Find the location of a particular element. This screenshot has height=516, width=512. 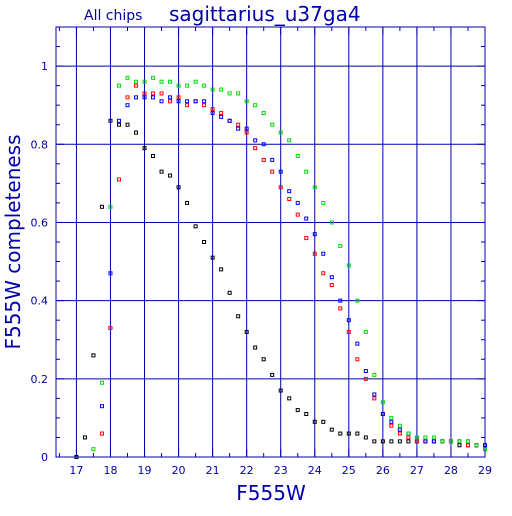

y-axis-label: F555W completeness is located at coordinates (13, 241).